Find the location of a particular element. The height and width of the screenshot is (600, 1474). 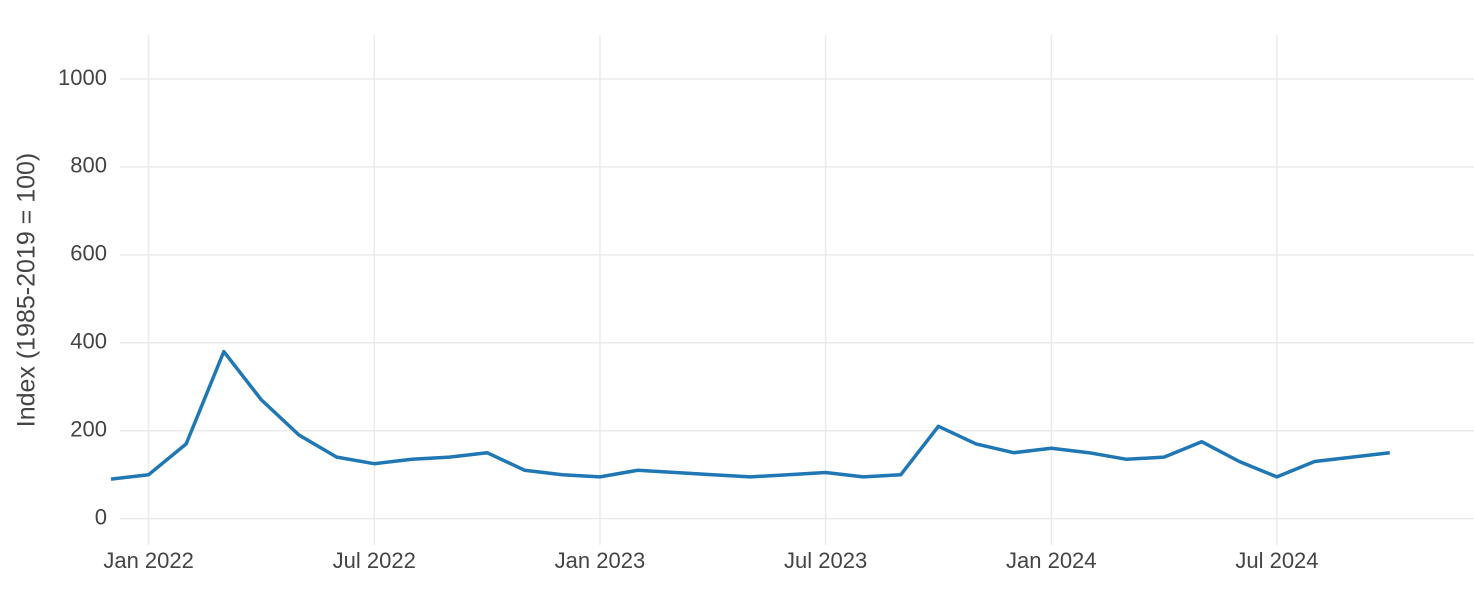

x-tick-label: Jul 2023 is located at coordinates (825, 560).